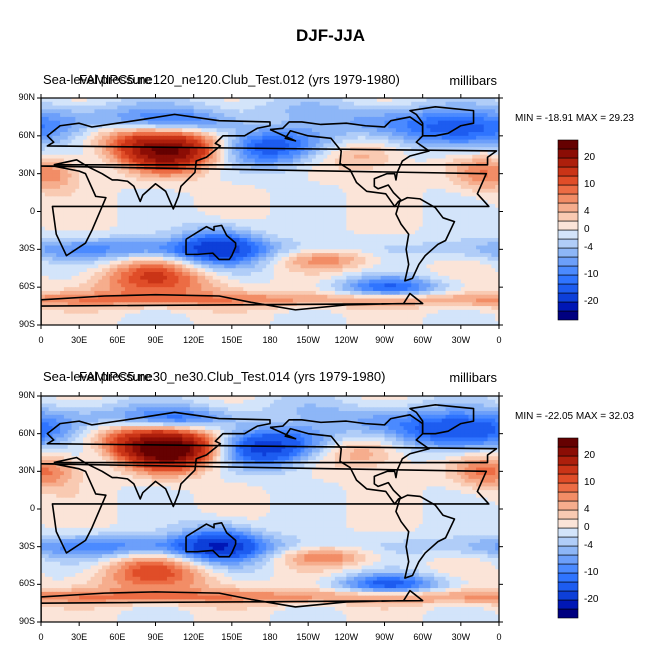 This screenshot has width=661, height=660. I want to click on figure-title: DJF-JJA, so click(330, 35).